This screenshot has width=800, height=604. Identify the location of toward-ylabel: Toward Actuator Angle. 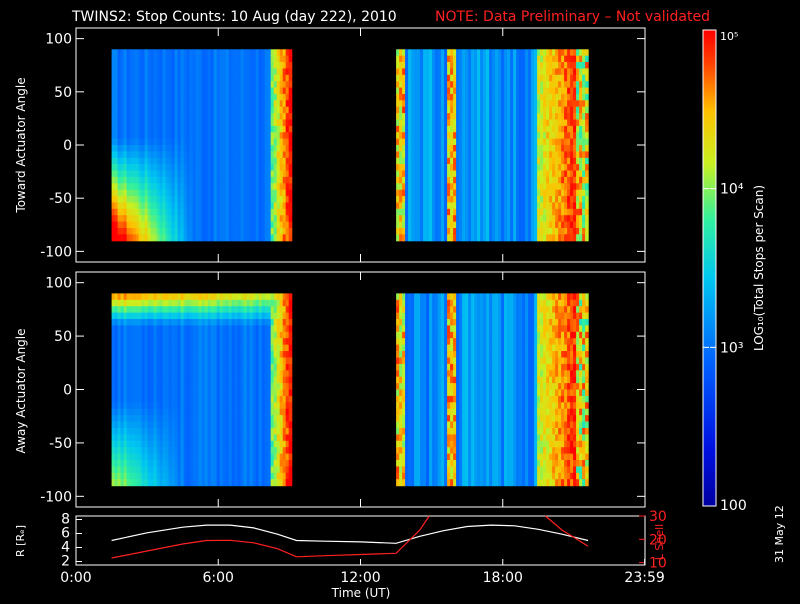
(21, 145).